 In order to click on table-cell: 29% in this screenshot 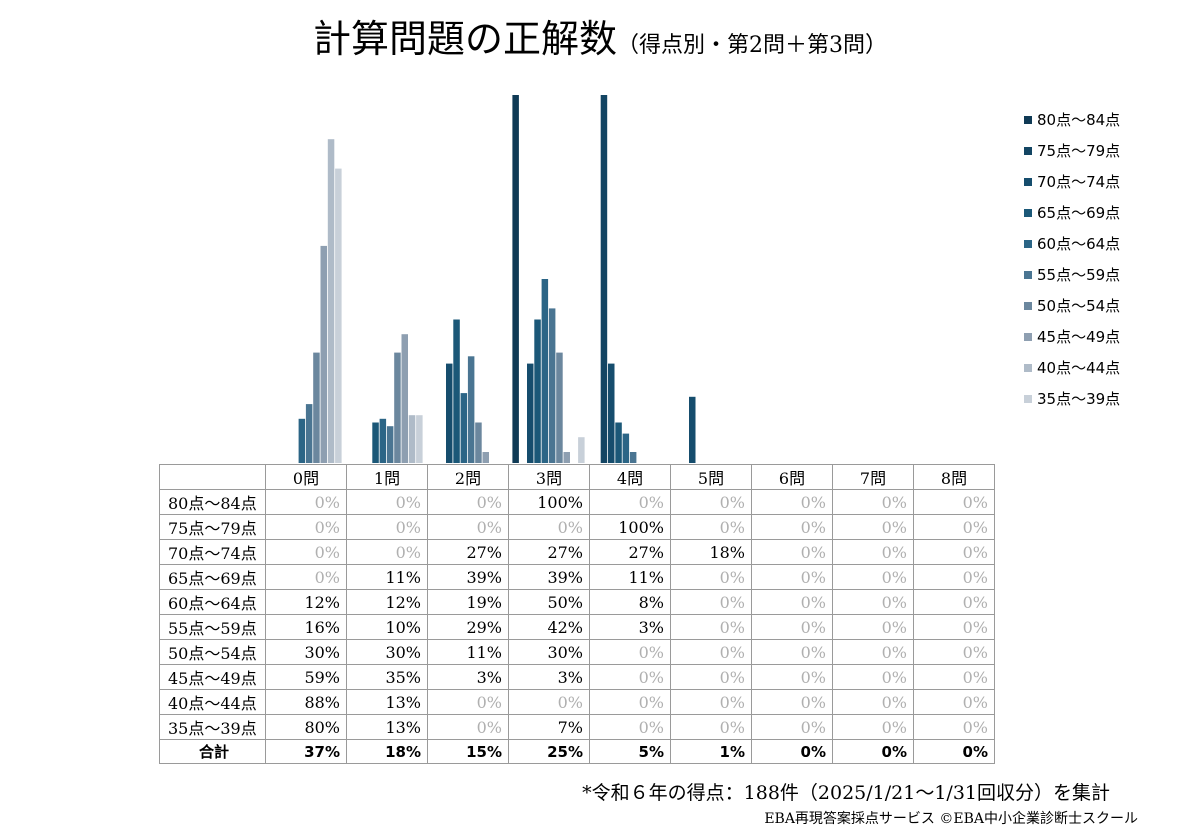, I will do `click(468, 627)`.